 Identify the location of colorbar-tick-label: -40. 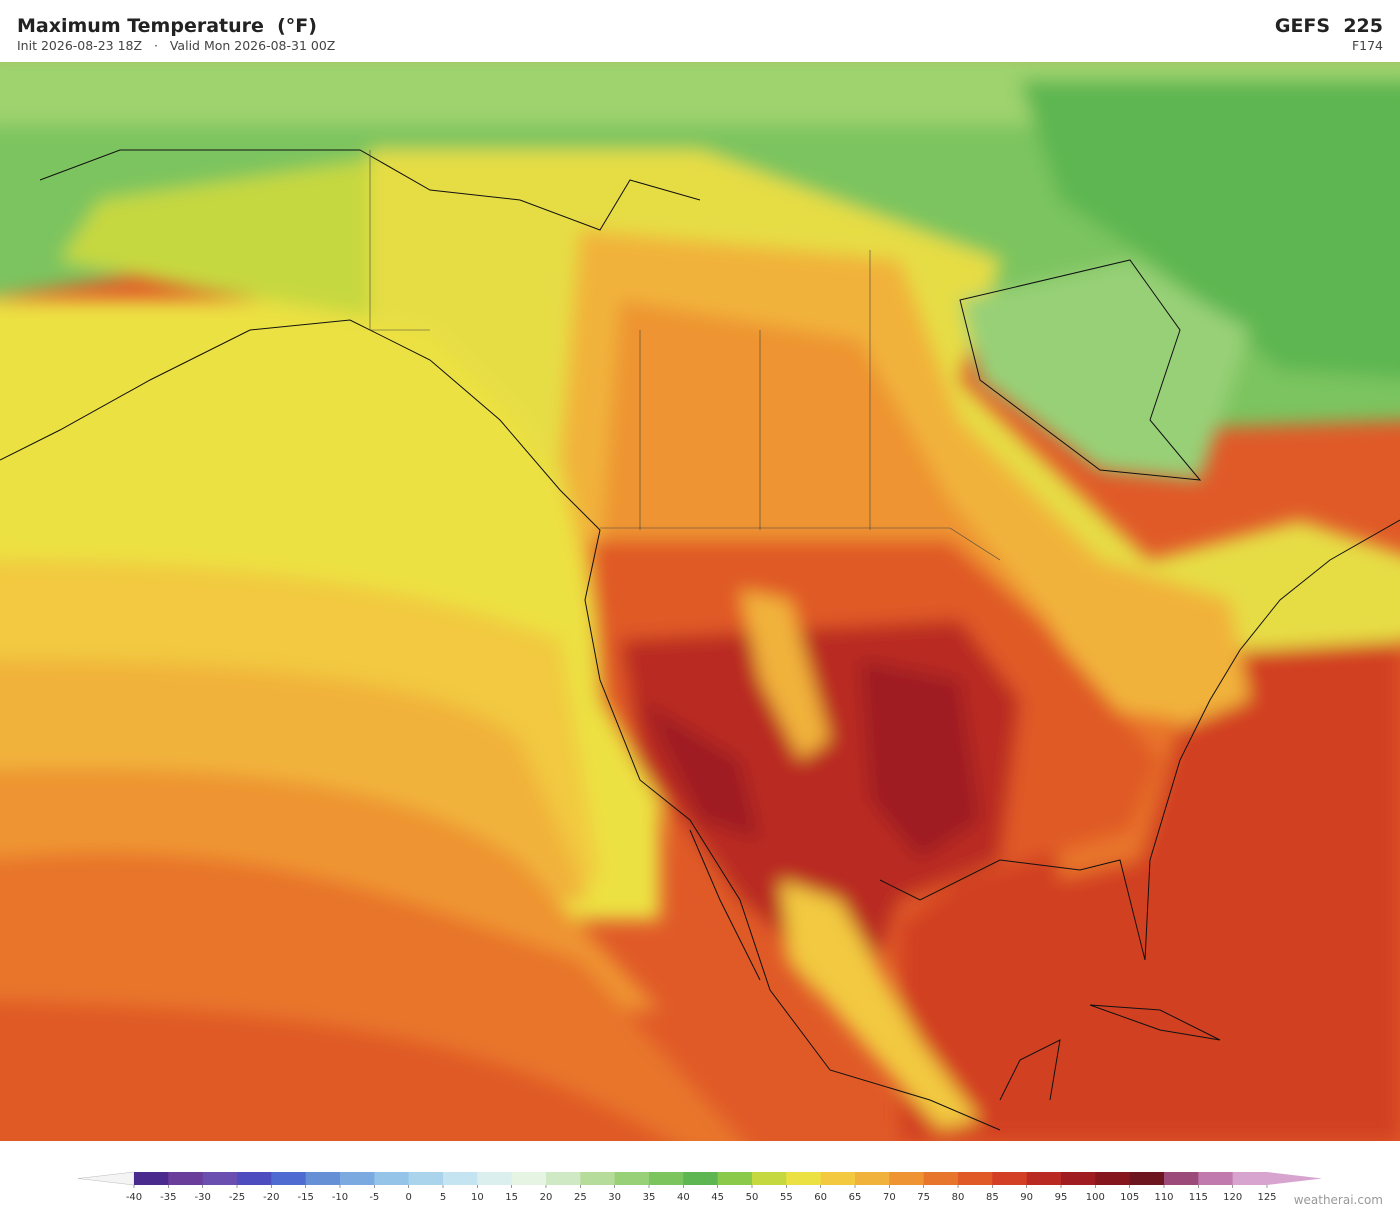
(134, 1197).